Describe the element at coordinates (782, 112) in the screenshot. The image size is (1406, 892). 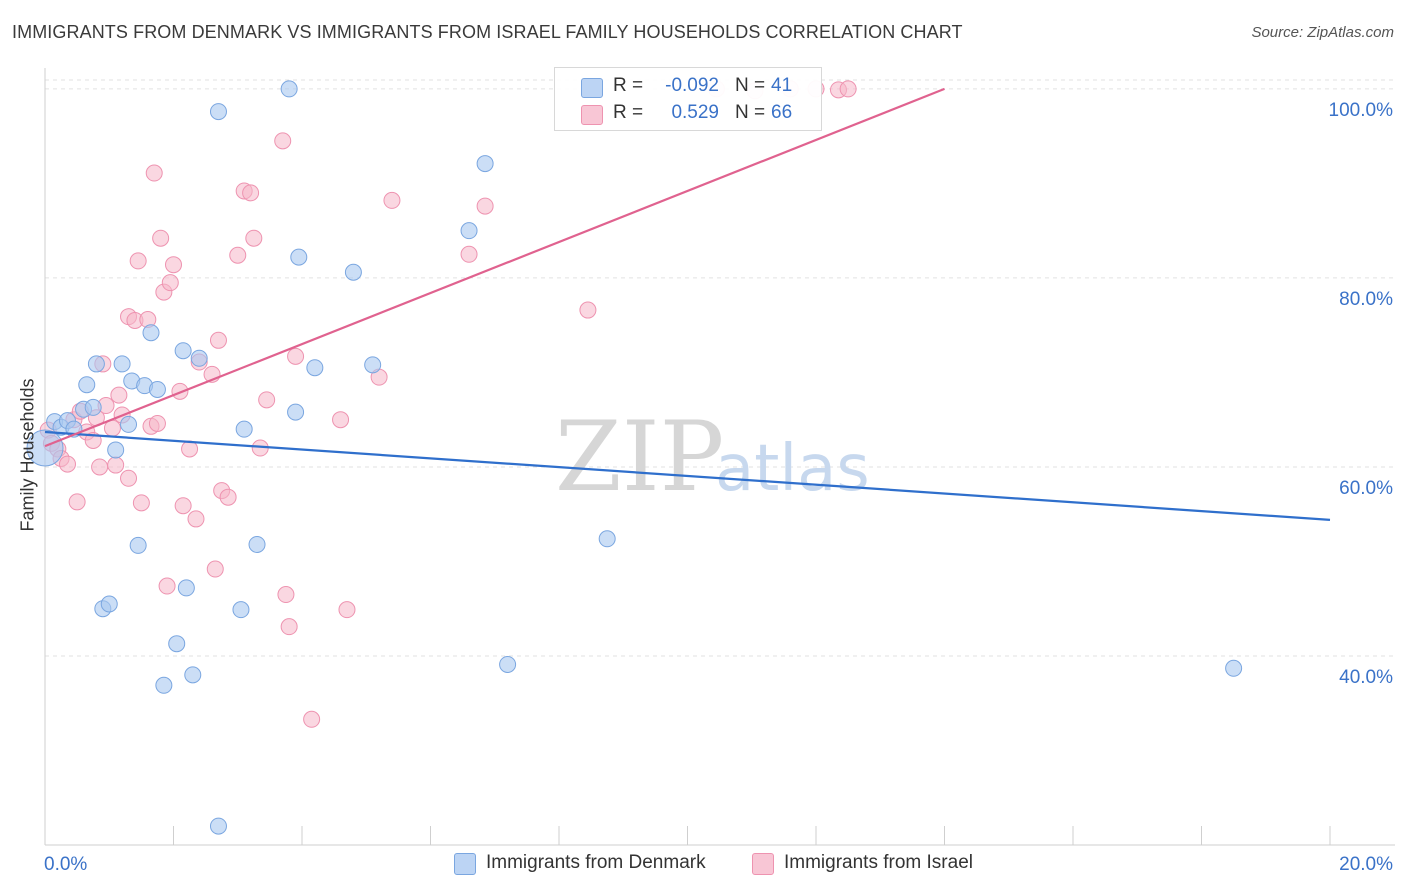
I see `n-value: 66` at that location.